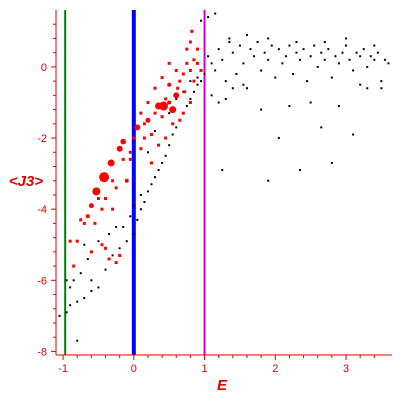 The width and height of the screenshot is (400, 400). What do you see at coordinates (346, 369) in the screenshot?
I see `x-tick-label: 3` at bounding box center [346, 369].